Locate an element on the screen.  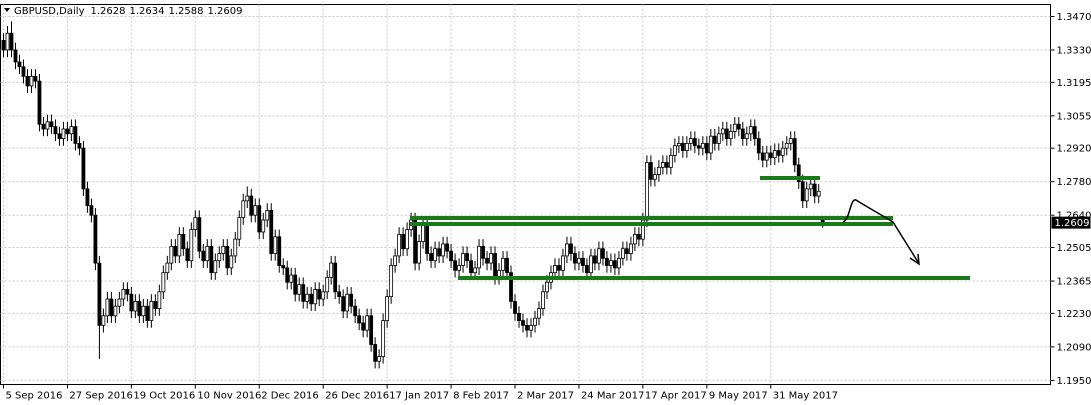
y-tick-label: 1.3330 is located at coordinates (1074, 50).